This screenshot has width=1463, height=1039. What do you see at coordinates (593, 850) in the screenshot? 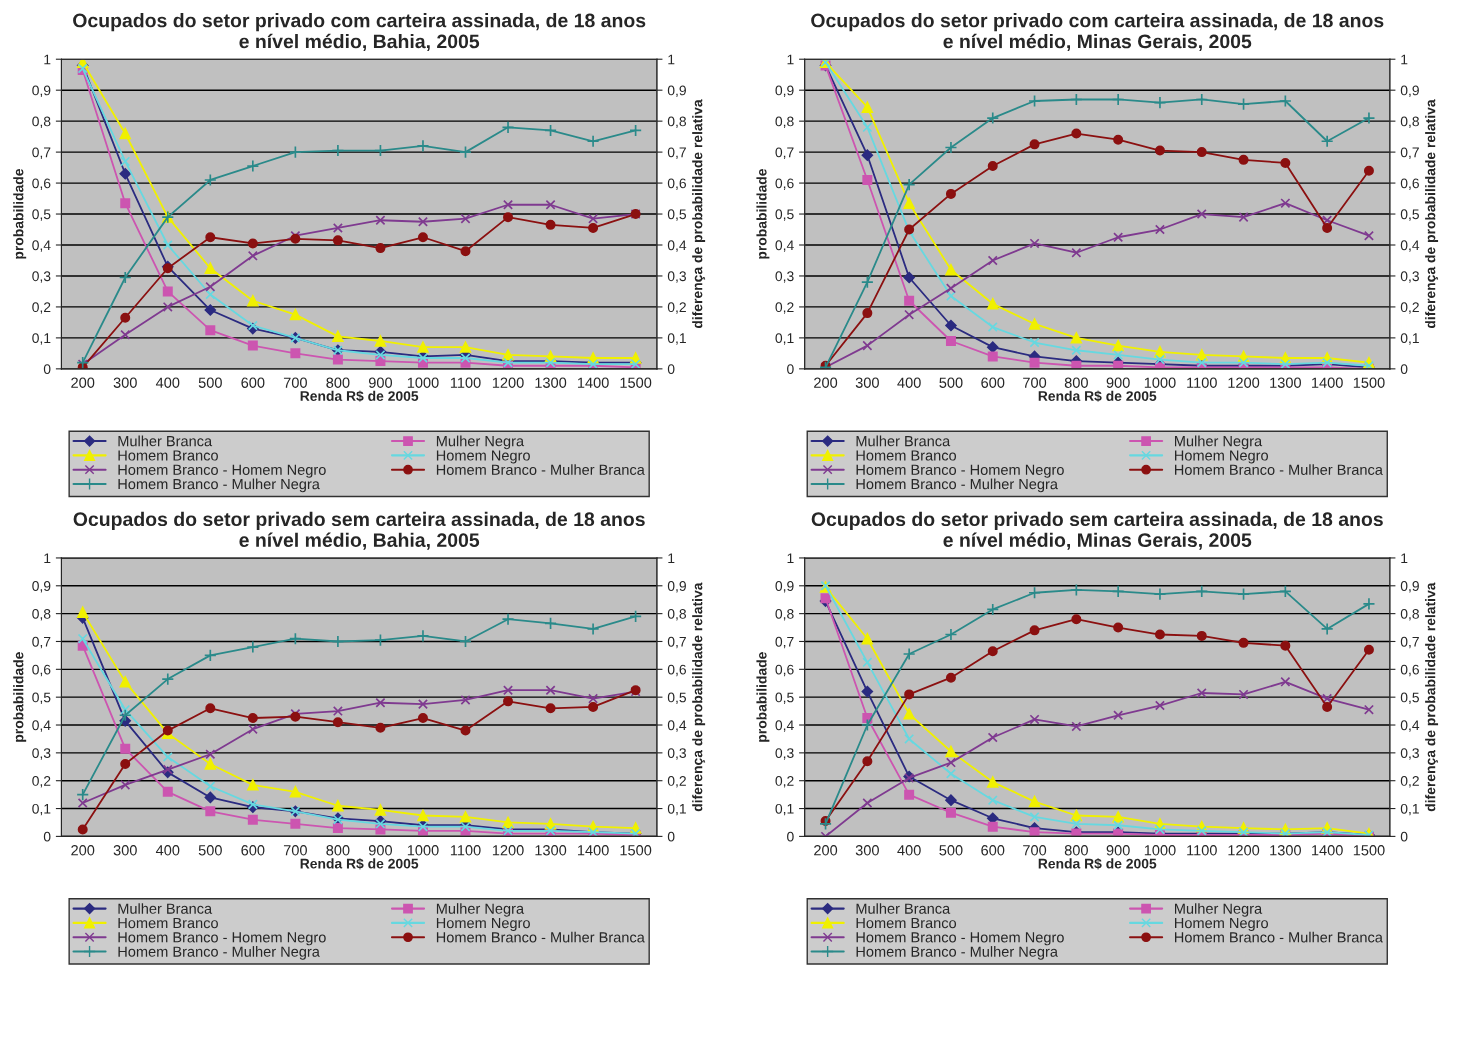
I see `x-tick-label: 1400` at bounding box center [593, 850].